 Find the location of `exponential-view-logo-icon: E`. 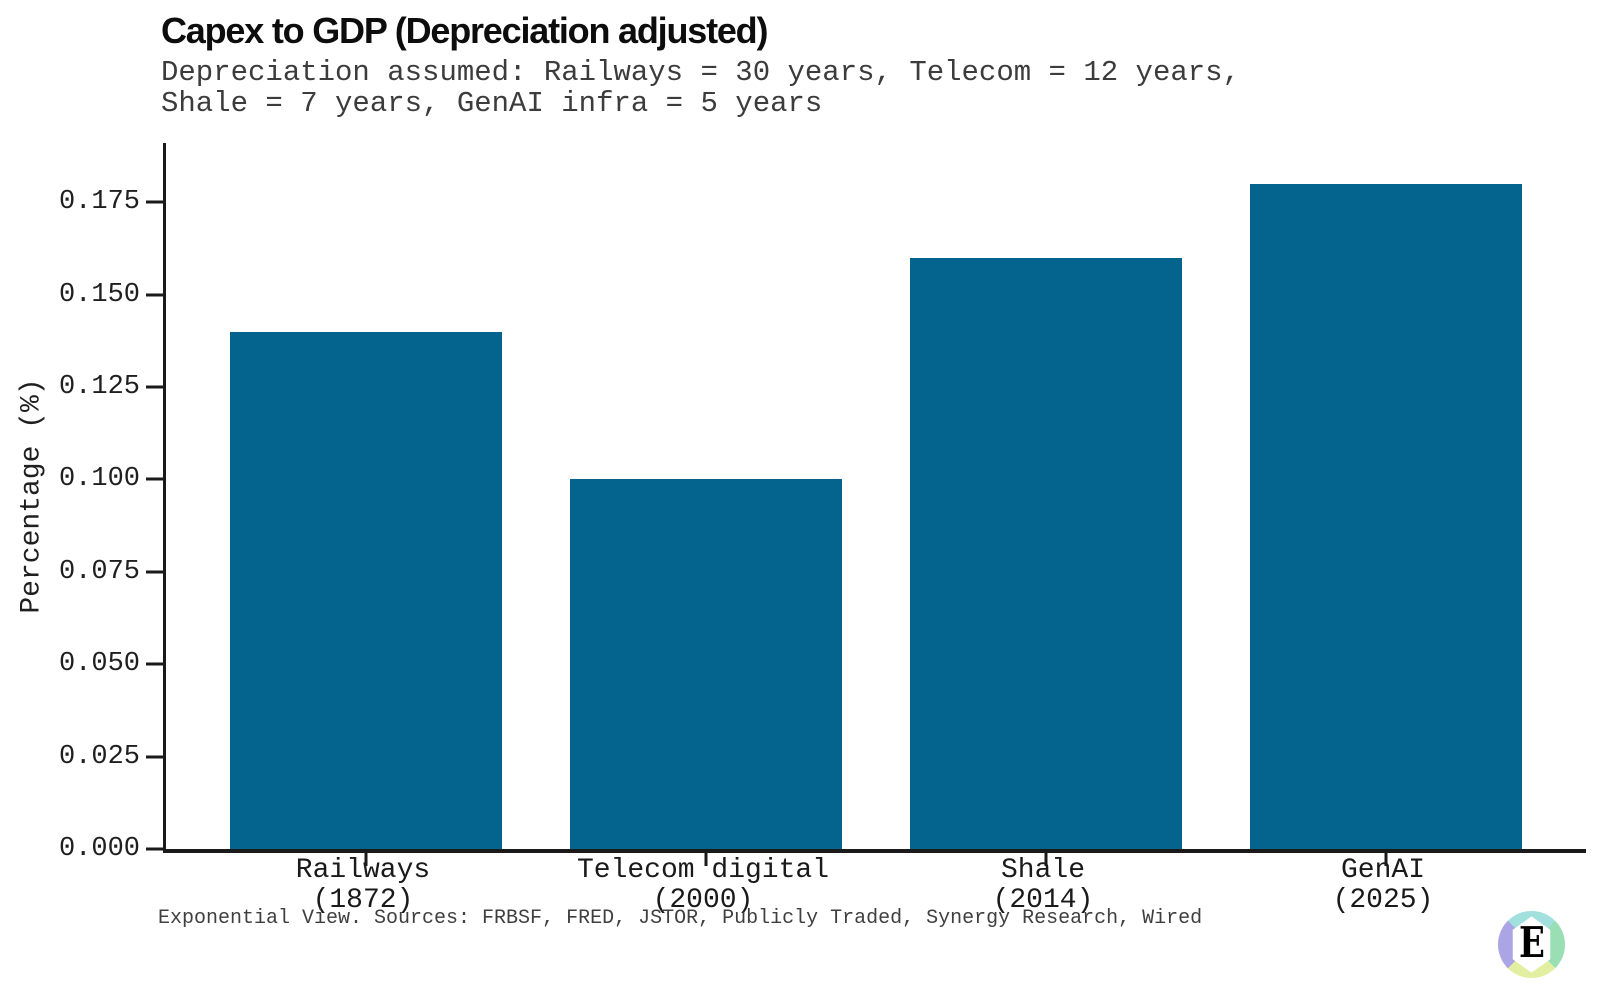

exponential-view-logo-icon: E is located at coordinates (1531, 944).